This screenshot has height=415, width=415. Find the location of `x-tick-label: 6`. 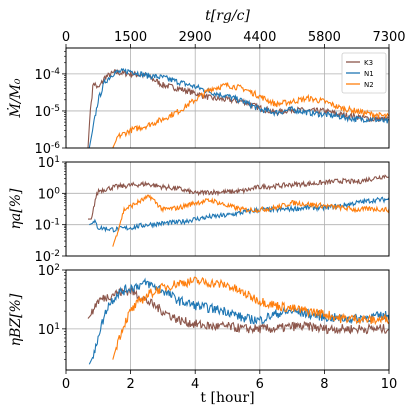

x-tick-label: 6 is located at coordinates (260, 384).